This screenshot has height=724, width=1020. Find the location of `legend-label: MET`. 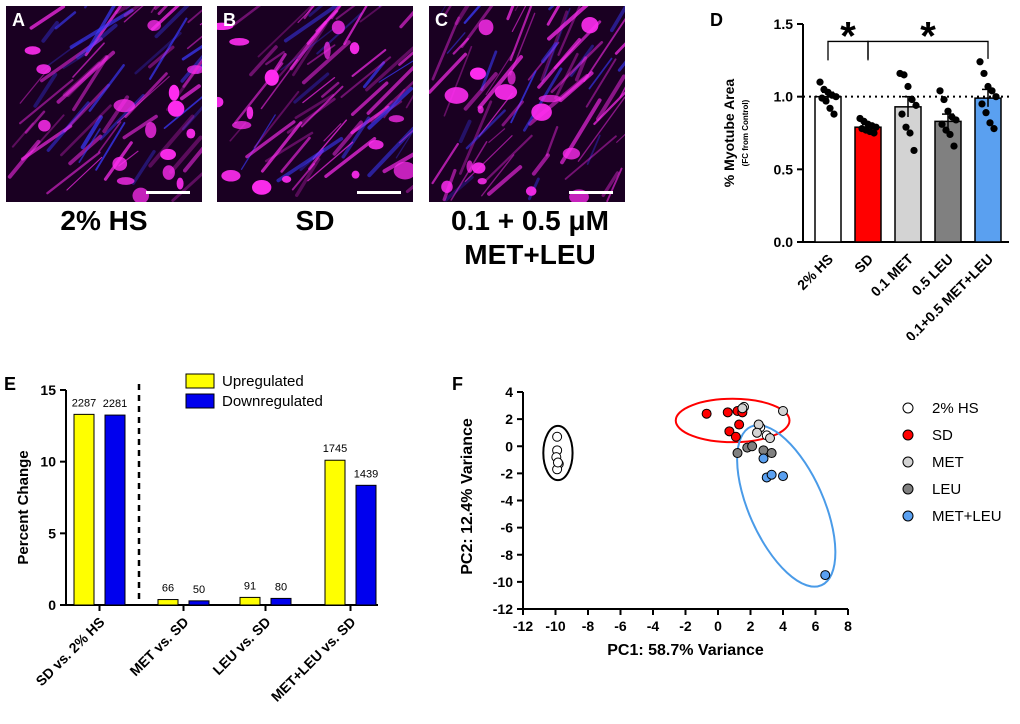

legend-label: MET is located at coordinates (948, 462).